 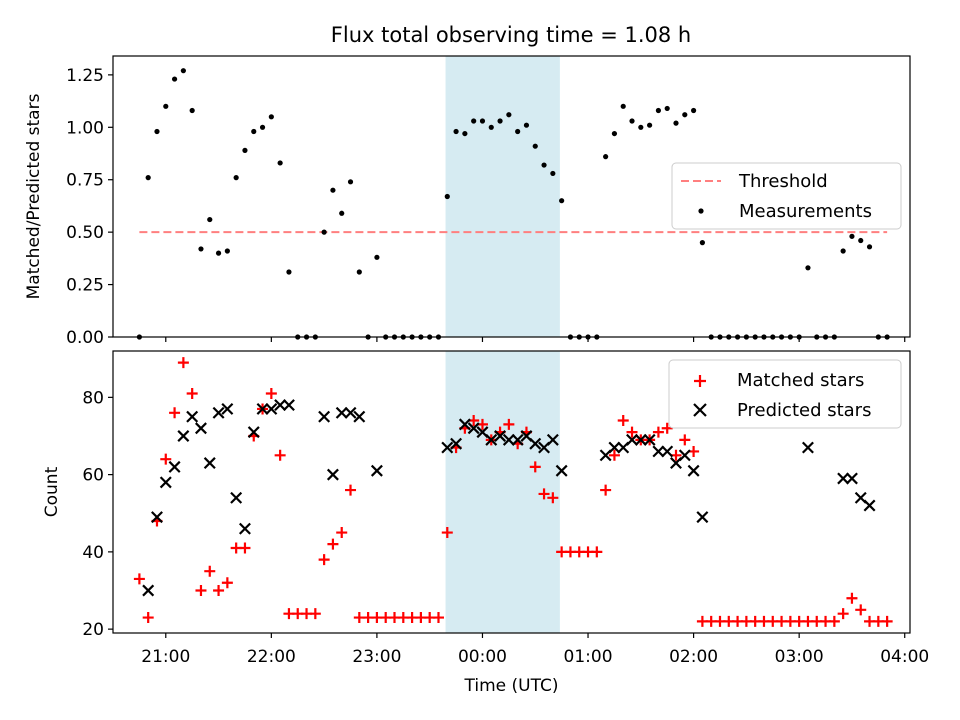 What do you see at coordinates (805, 211) in the screenshot?
I see `legend-measurements-label: Measurements` at bounding box center [805, 211].